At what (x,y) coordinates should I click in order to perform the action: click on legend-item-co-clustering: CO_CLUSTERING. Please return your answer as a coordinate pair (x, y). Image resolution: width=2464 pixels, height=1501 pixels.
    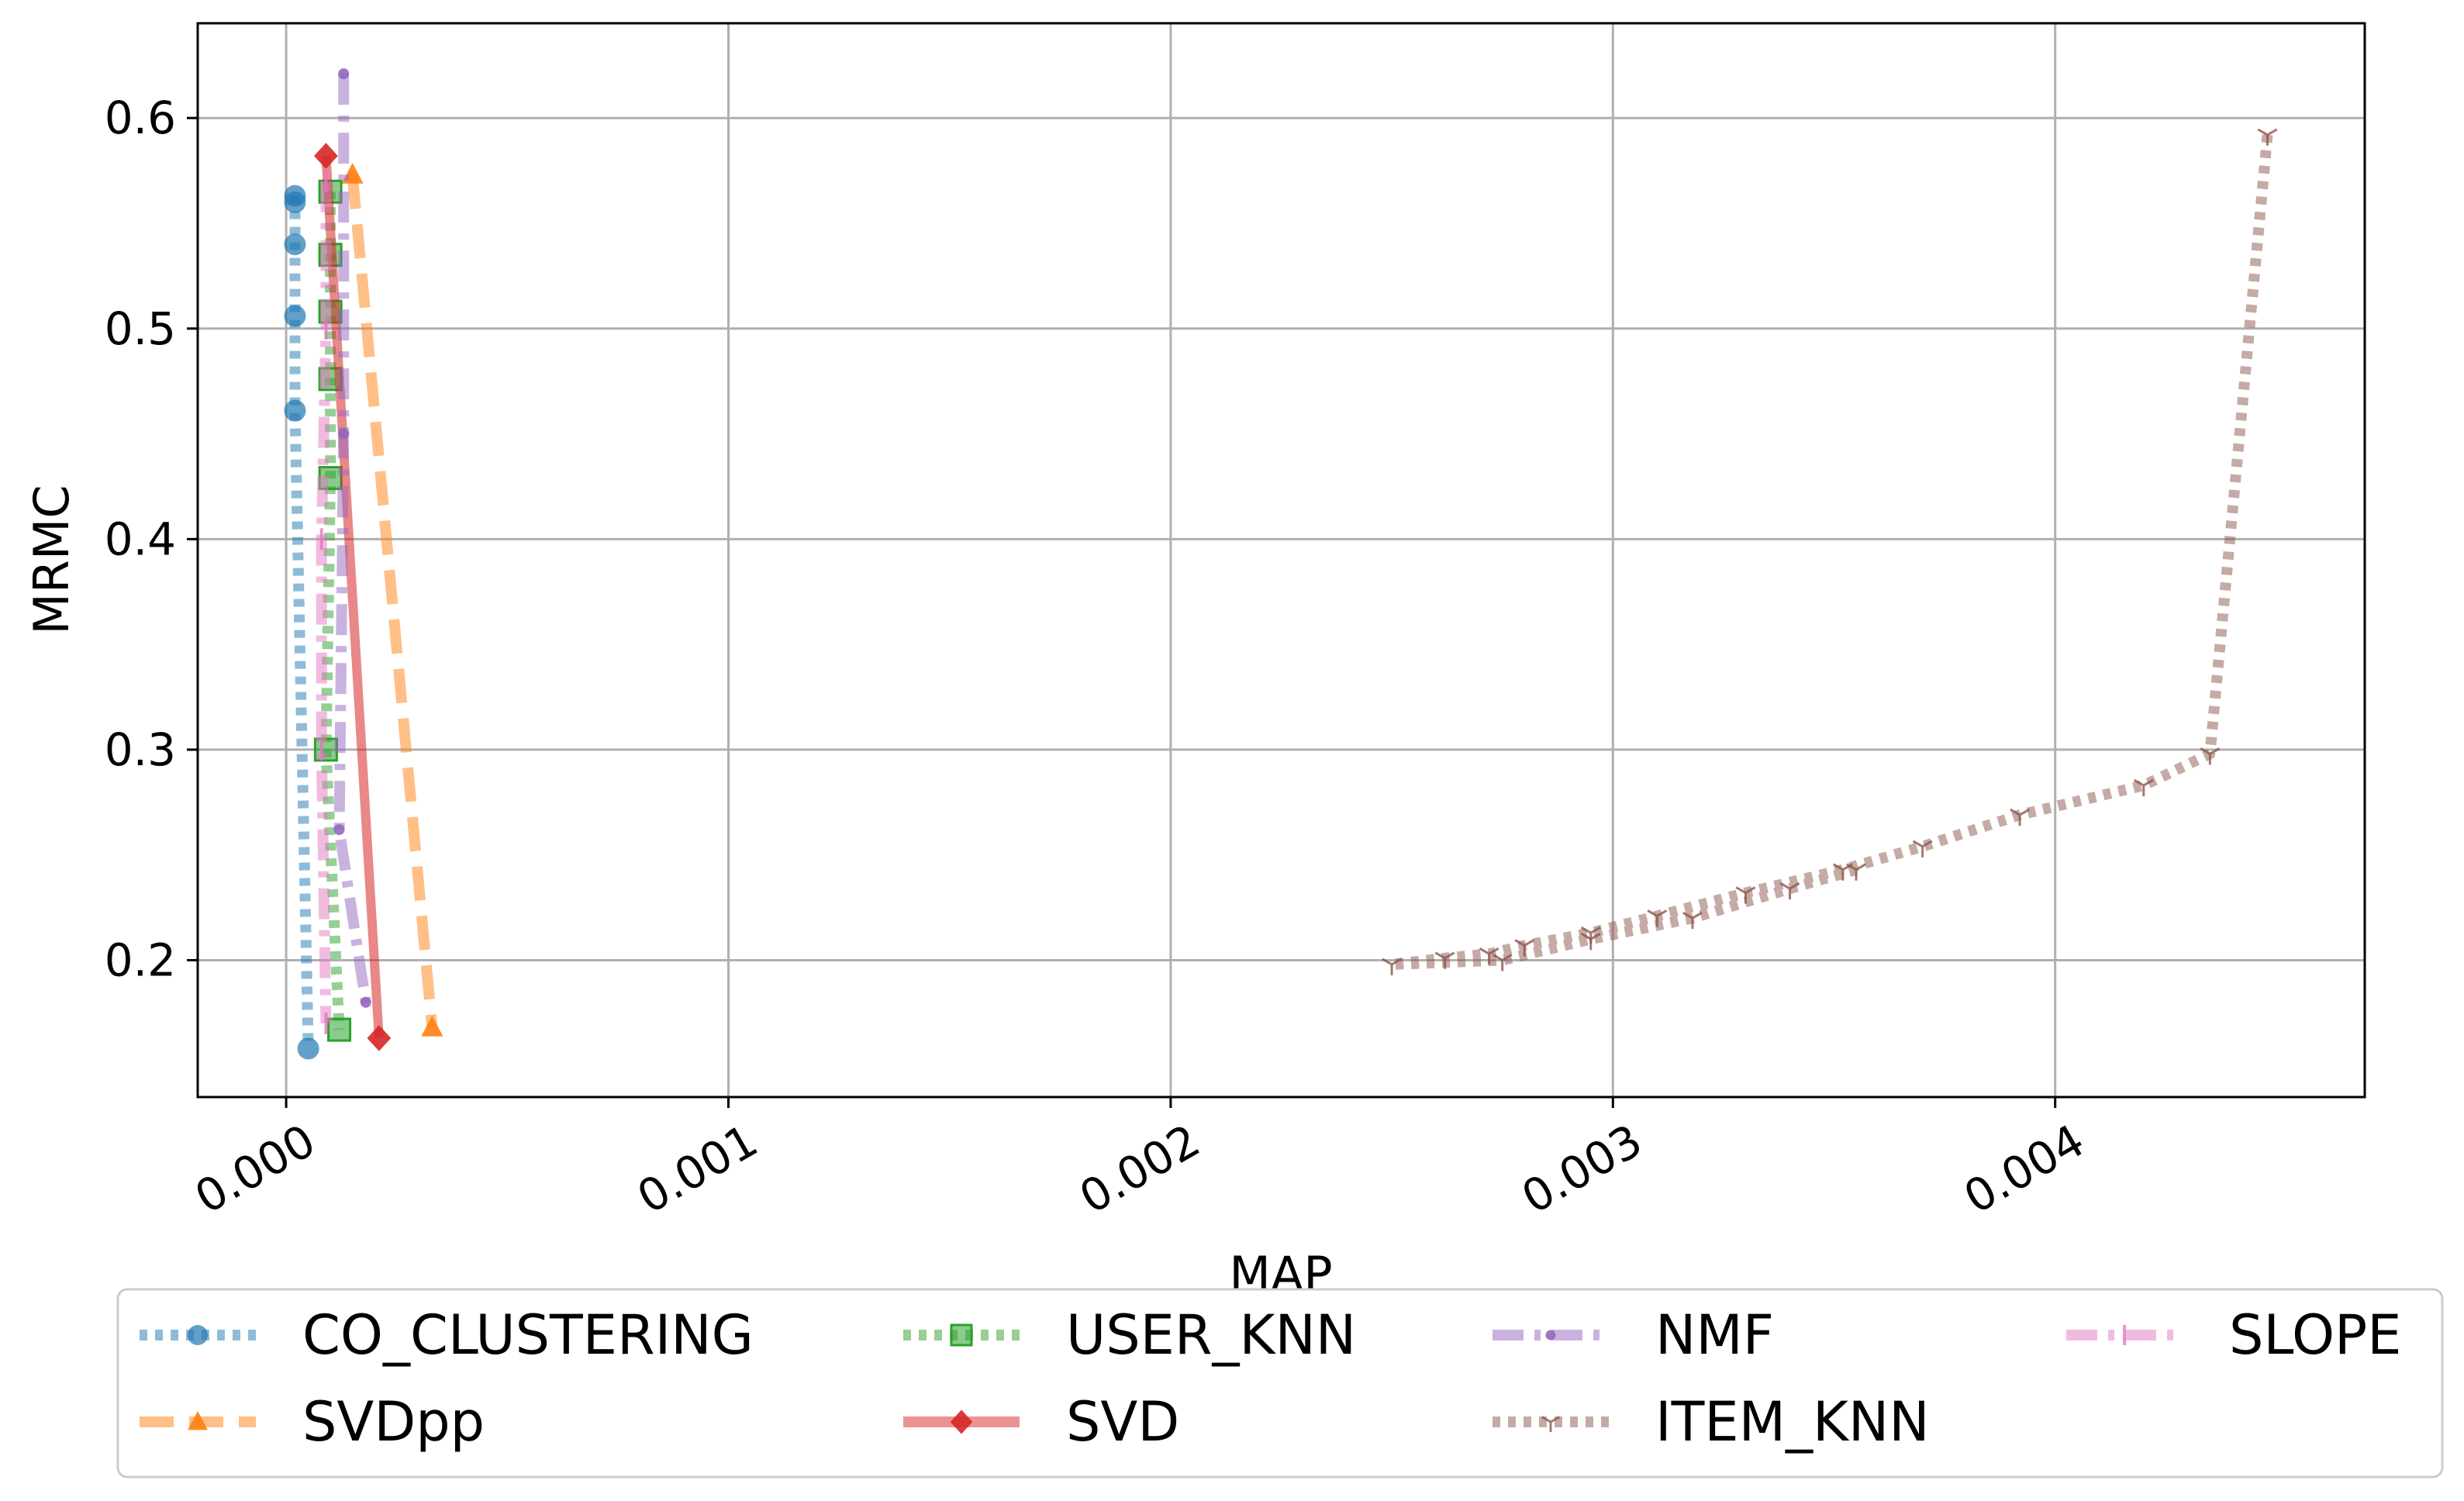
    Looking at the image, I should click on (447, 1335).